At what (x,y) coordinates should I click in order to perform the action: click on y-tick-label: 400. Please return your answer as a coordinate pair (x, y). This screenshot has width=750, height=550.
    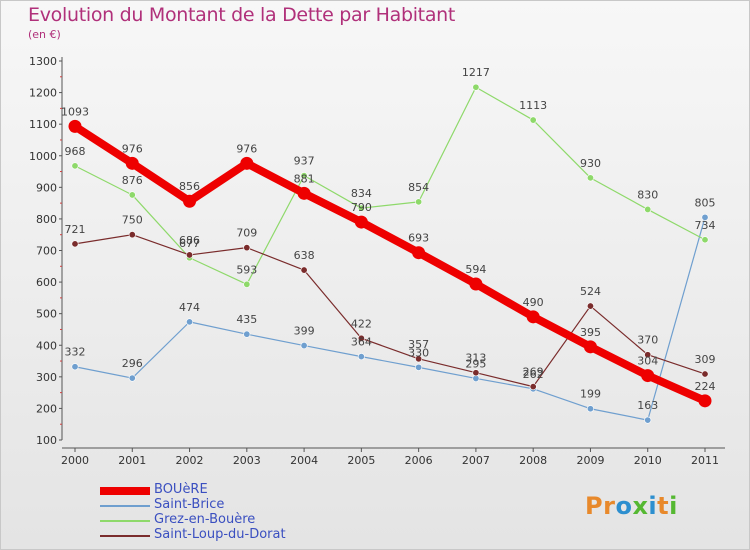
    Looking at the image, I should click on (46, 345).